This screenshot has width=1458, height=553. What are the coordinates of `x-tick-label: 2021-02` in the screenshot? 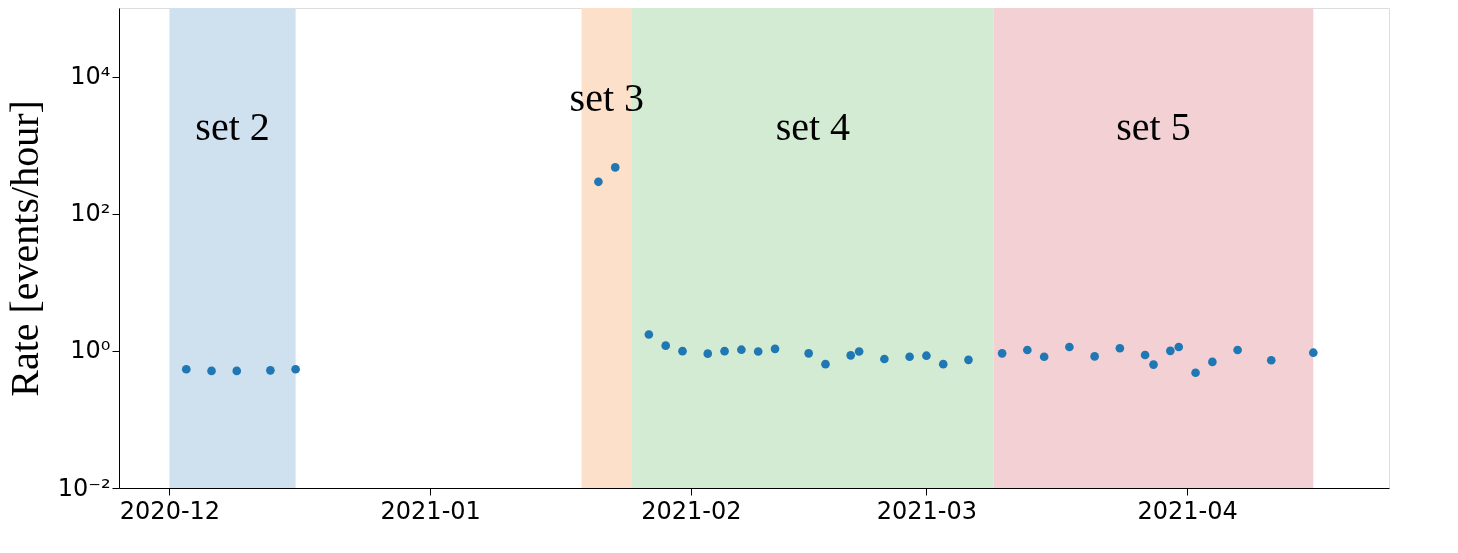 It's located at (691, 510).